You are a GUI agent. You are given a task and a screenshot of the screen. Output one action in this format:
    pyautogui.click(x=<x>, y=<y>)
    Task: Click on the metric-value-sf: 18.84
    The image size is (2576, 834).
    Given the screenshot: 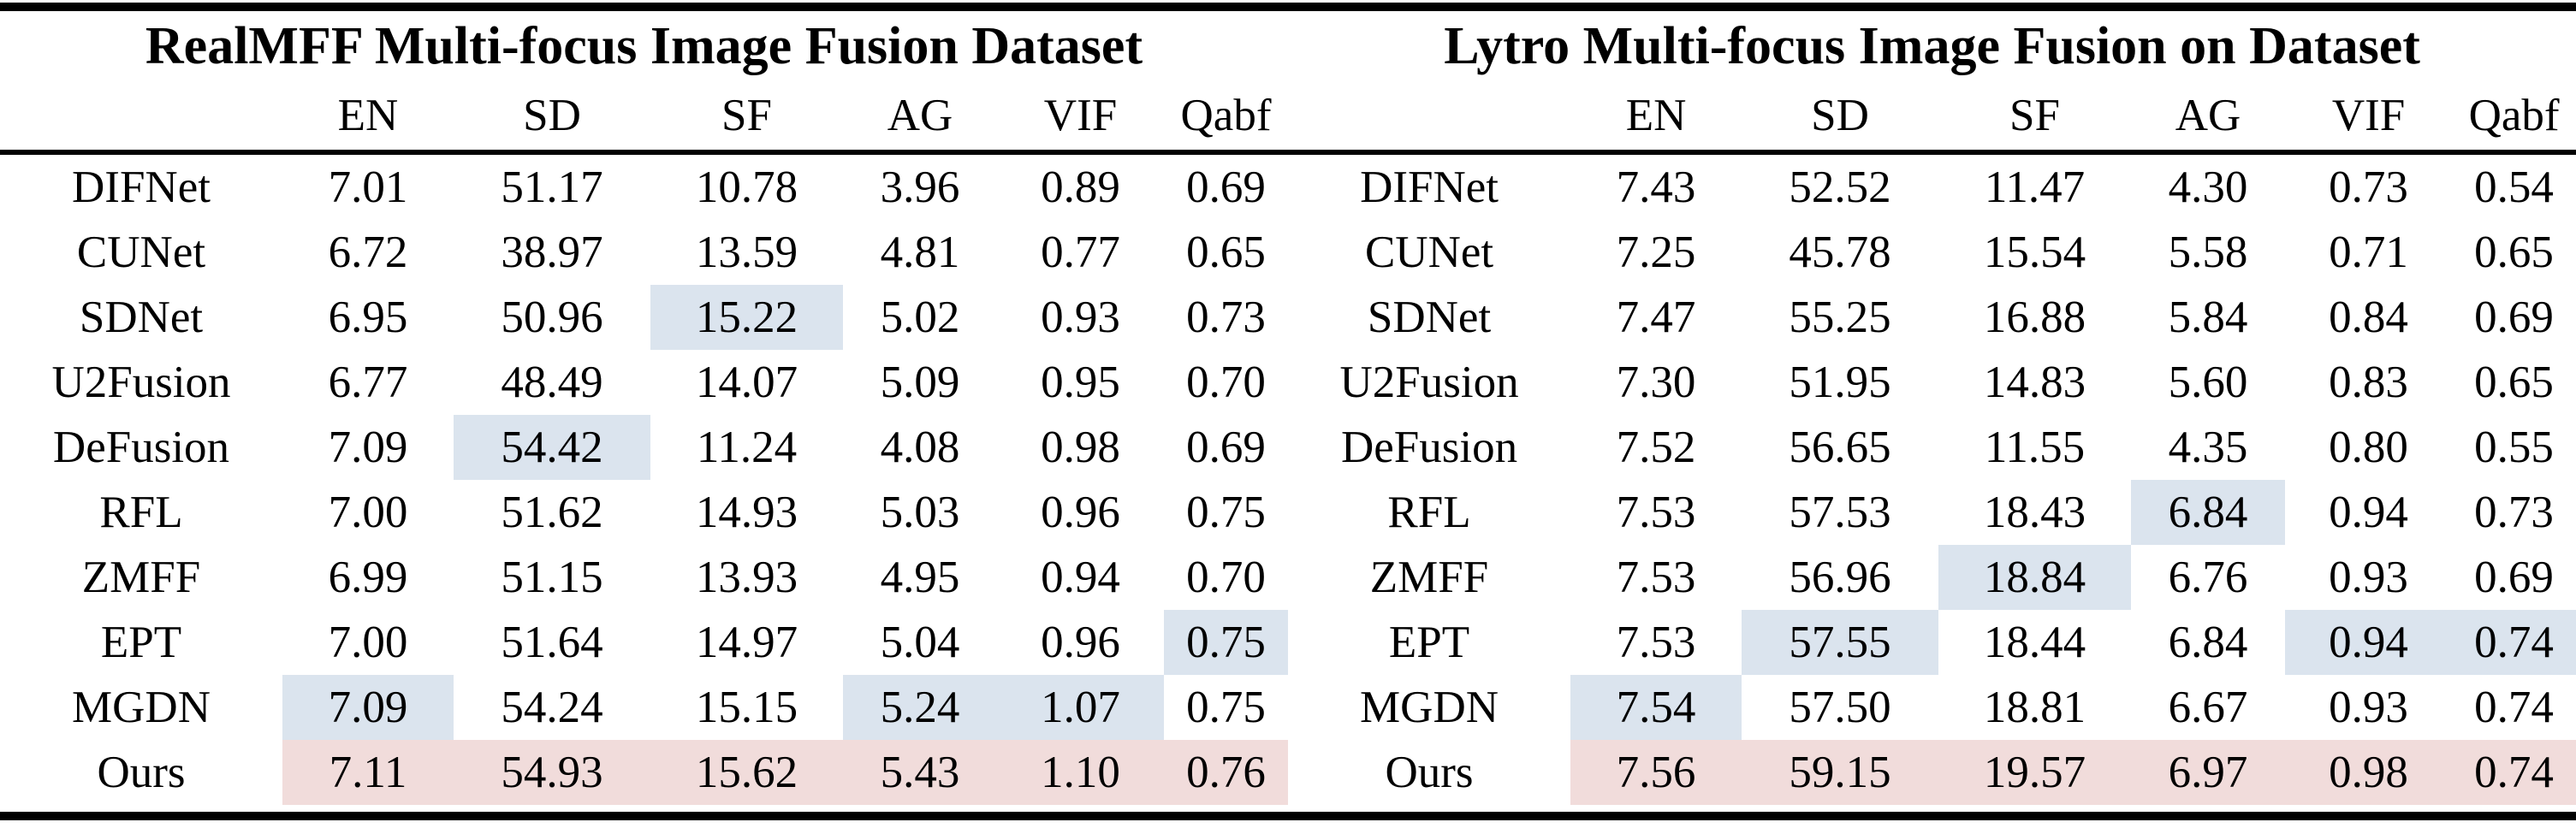 What is the action you would take?
    pyautogui.click(x=2035, y=577)
    